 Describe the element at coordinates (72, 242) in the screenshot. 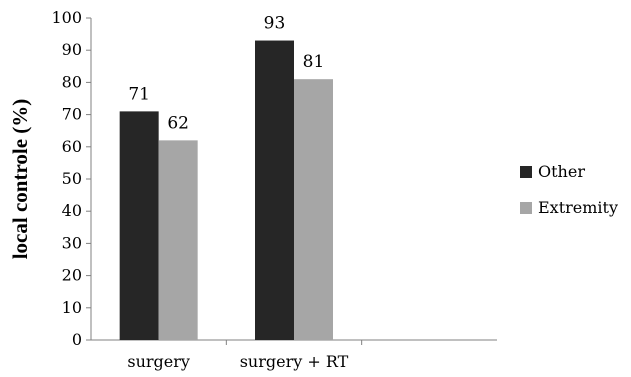

I see `y-tick-label: 30` at that location.